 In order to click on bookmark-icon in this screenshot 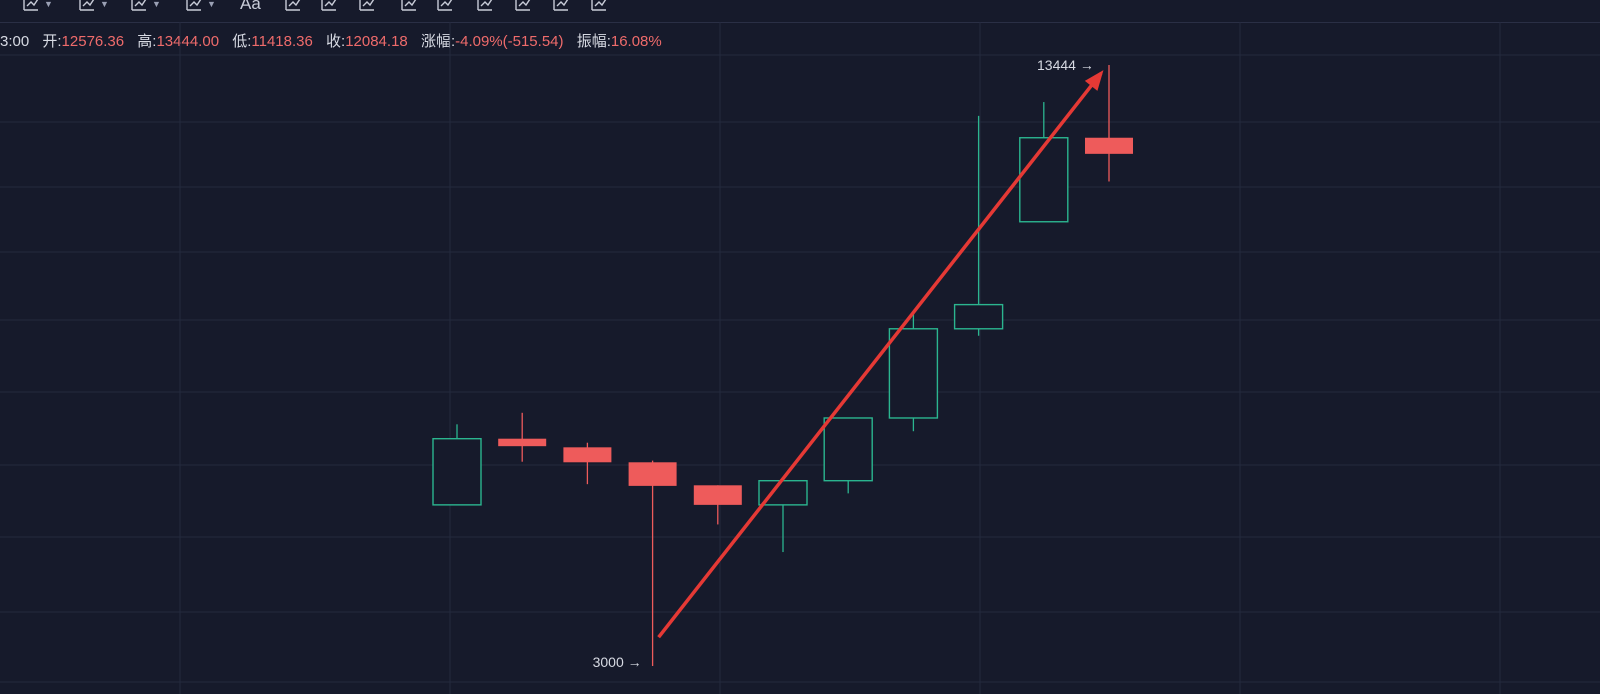, I will do `click(523, 5)`.